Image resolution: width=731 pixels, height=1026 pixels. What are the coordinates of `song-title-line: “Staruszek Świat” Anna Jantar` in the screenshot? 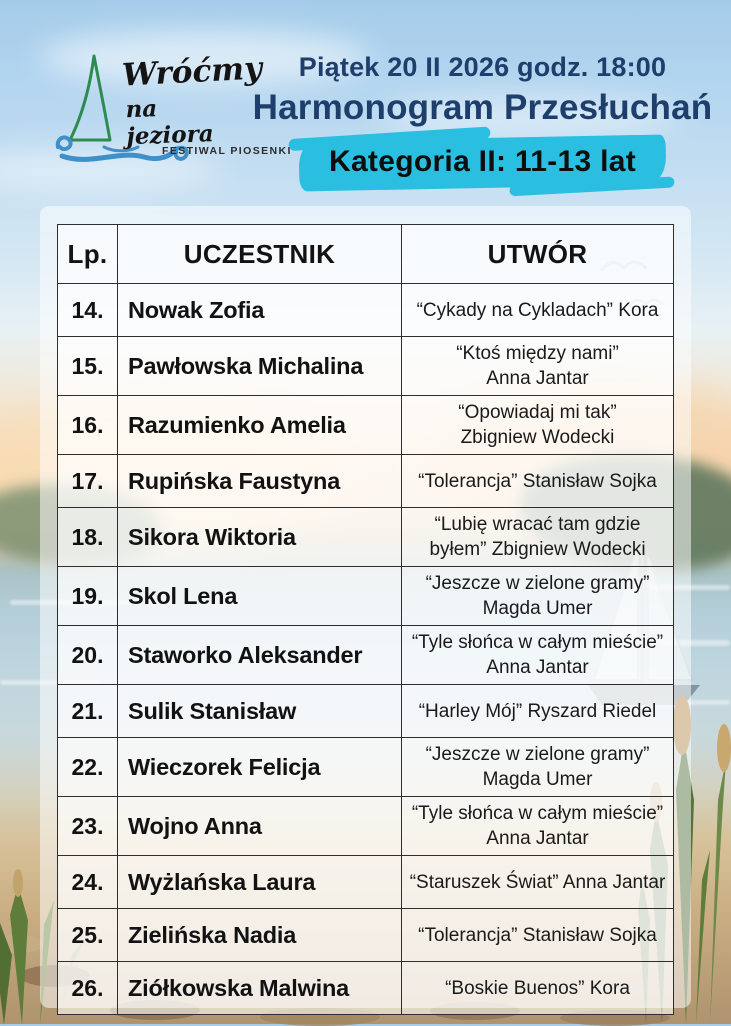 It's located at (537, 882).